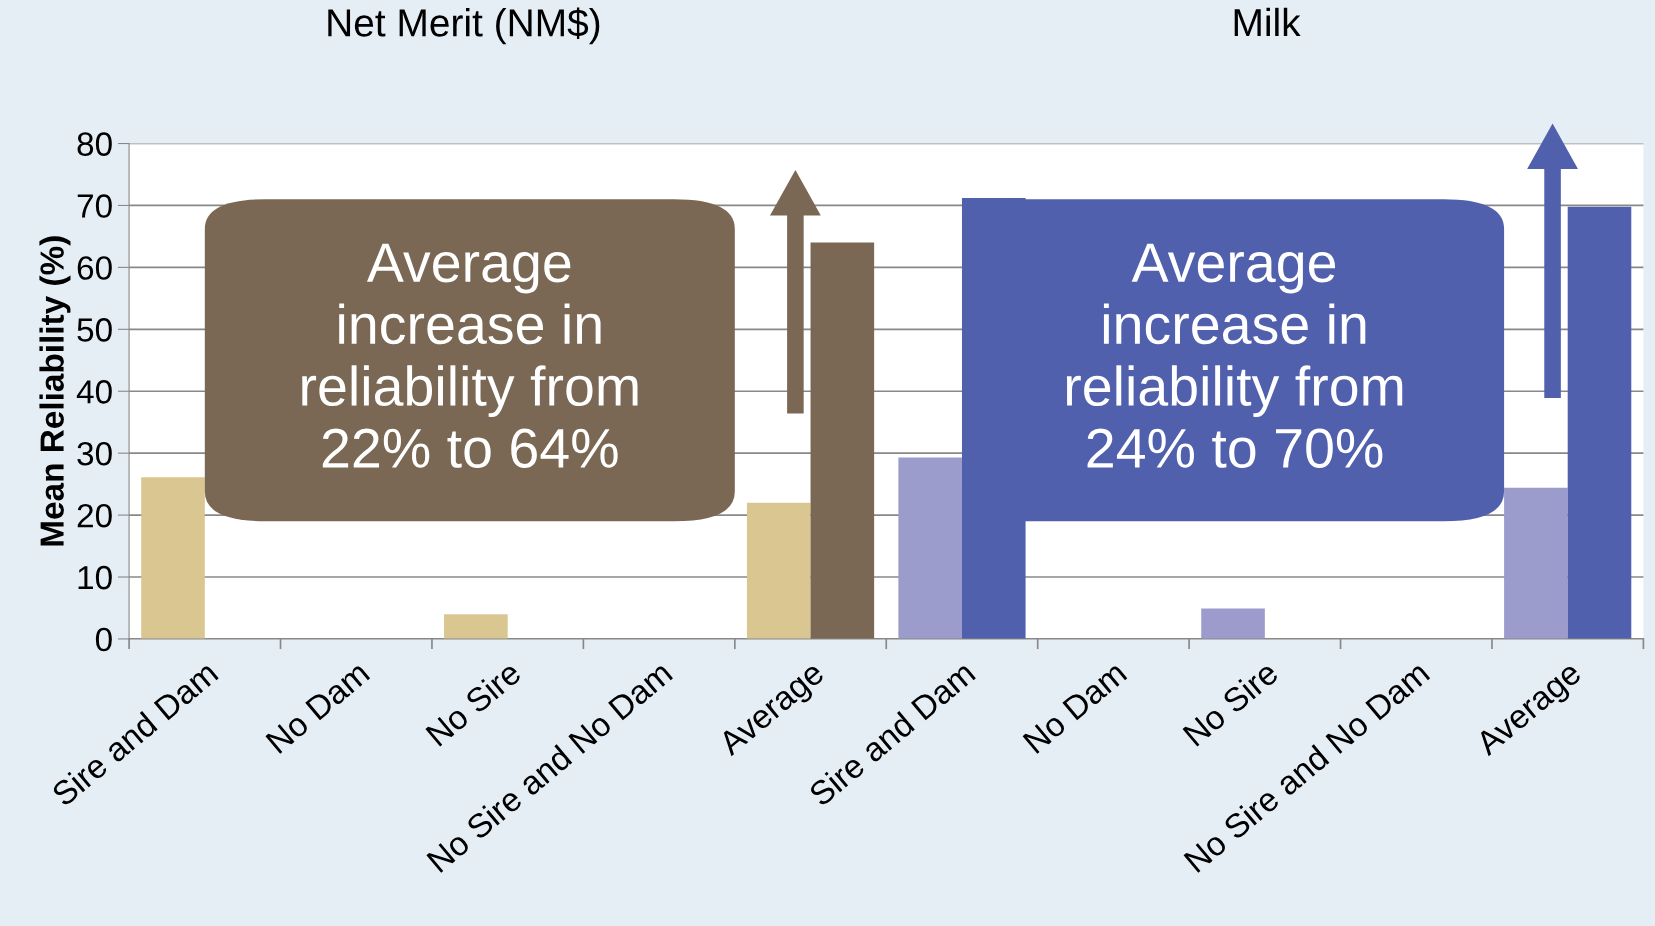 This screenshot has width=1655, height=926. What do you see at coordinates (95, 577) in the screenshot?
I see `y-tick-label: 10` at bounding box center [95, 577].